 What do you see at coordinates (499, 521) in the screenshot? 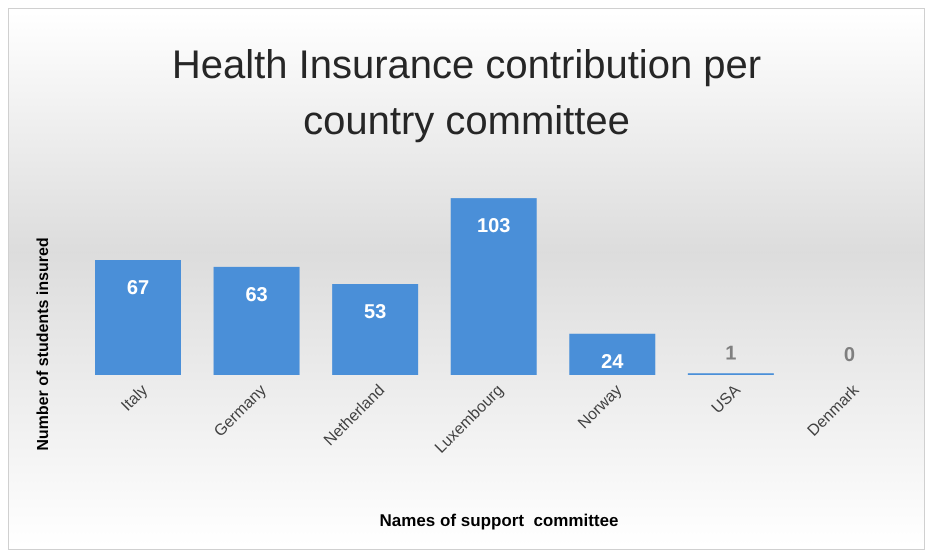
I see `x-axis-title: Names of support committee` at bounding box center [499, 521].